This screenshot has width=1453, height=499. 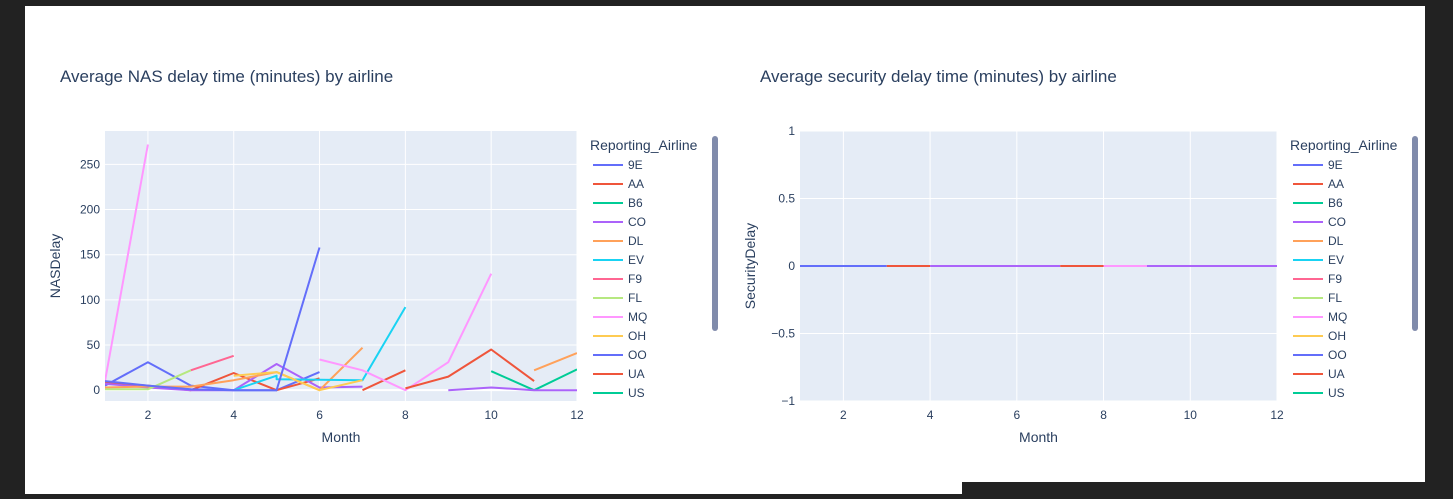 What do you see at coordinates (127, 263) in the screenshot?
I see `series-line-mq` at bounding box center [127, 263].